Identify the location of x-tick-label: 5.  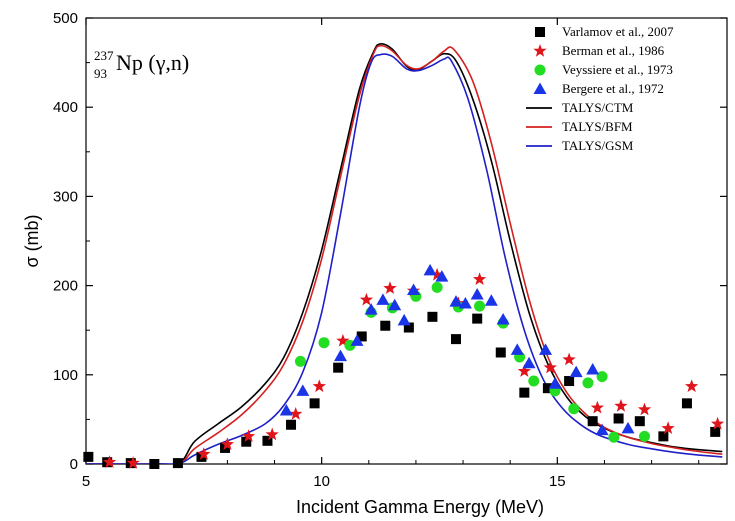
(86, 481).